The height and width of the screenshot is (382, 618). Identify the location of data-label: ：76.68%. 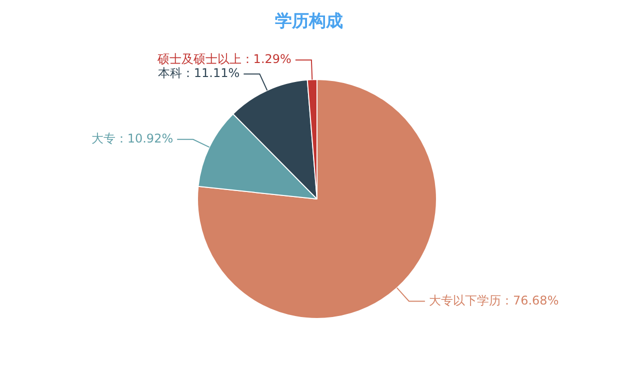
(529, 300).